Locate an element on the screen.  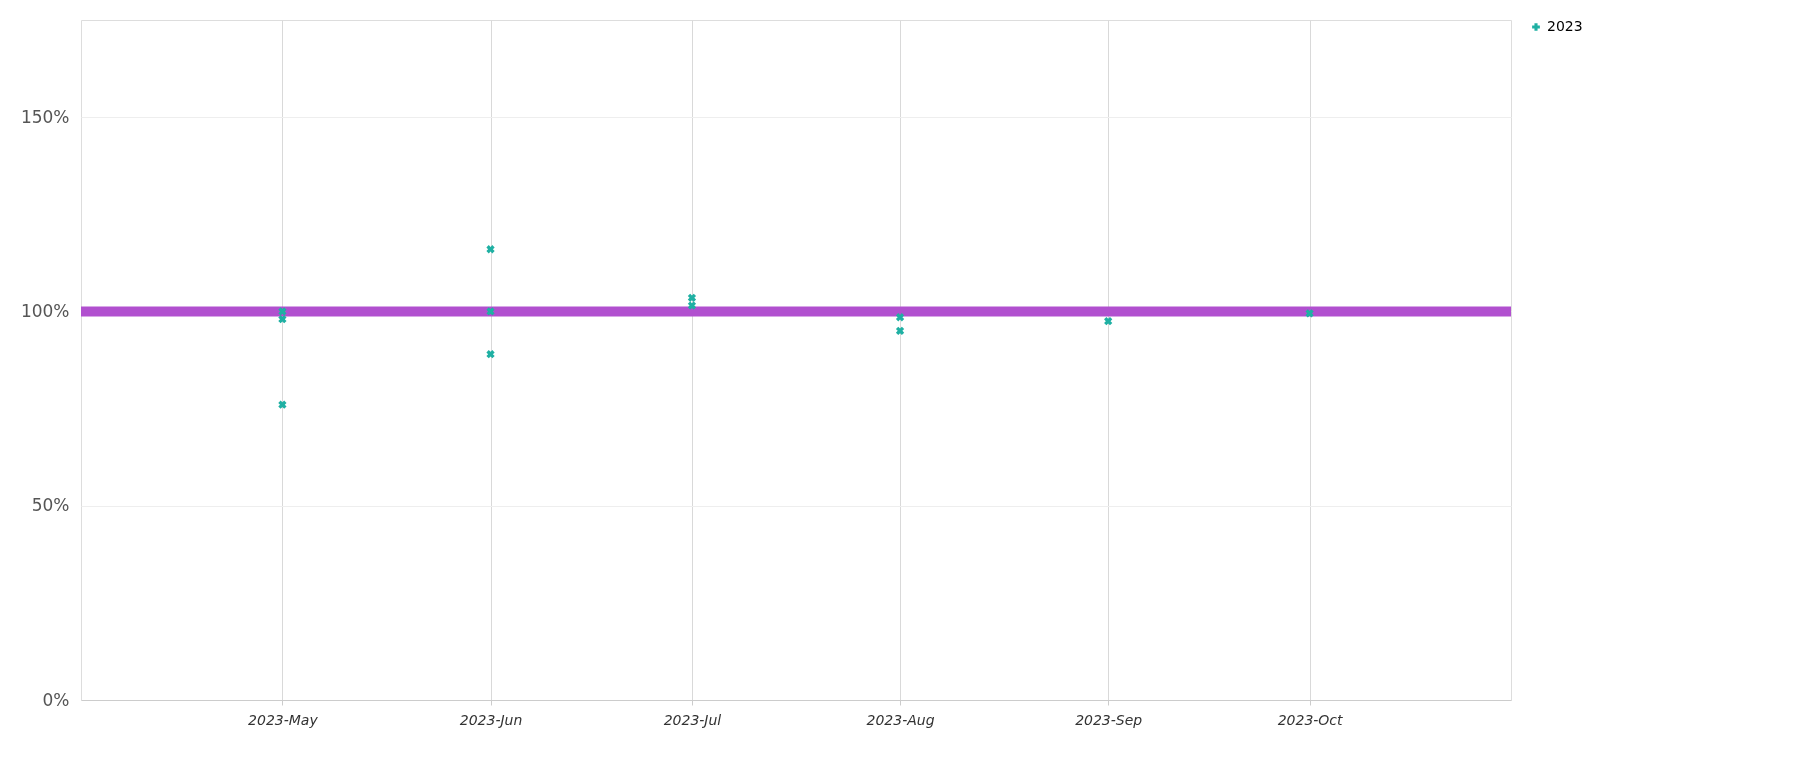
y-tick-label: 0% is located at coordinates (56, 699).